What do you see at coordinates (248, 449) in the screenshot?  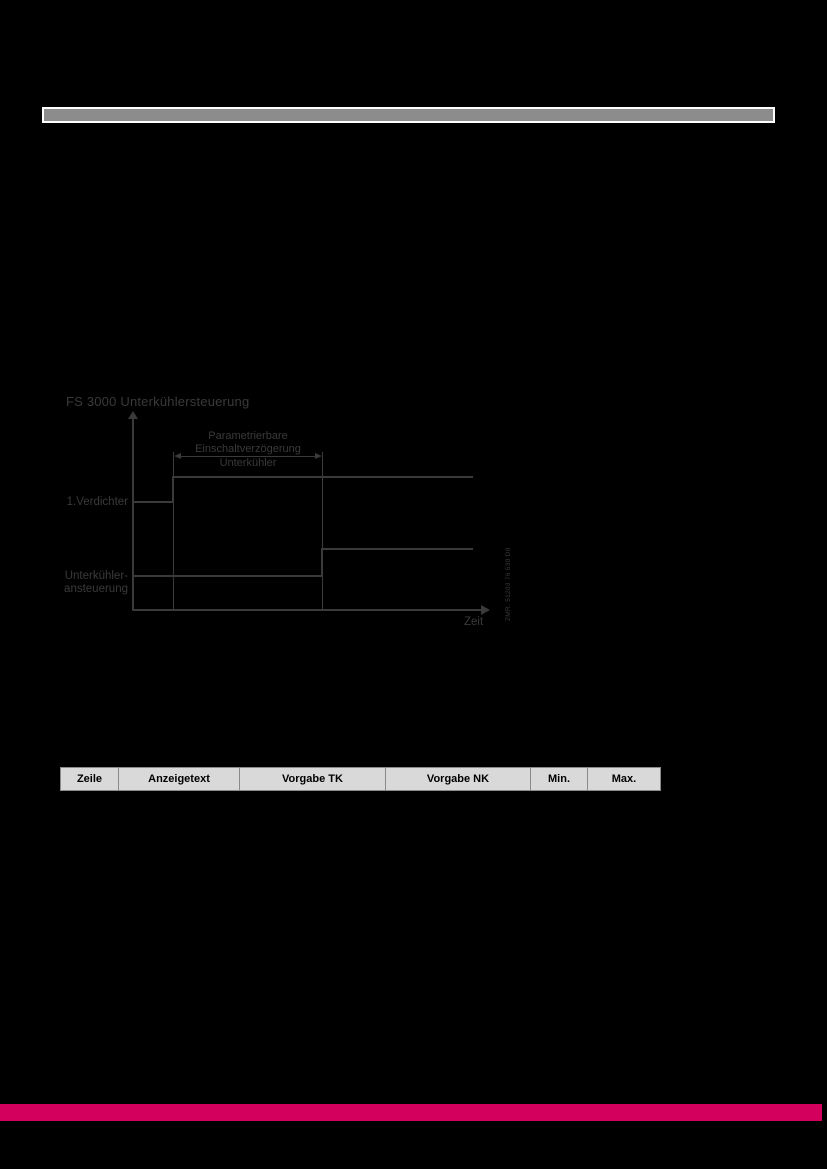 I see `delay-label-line2: Einschaltverzögerung` at bounding box center [248, 449].